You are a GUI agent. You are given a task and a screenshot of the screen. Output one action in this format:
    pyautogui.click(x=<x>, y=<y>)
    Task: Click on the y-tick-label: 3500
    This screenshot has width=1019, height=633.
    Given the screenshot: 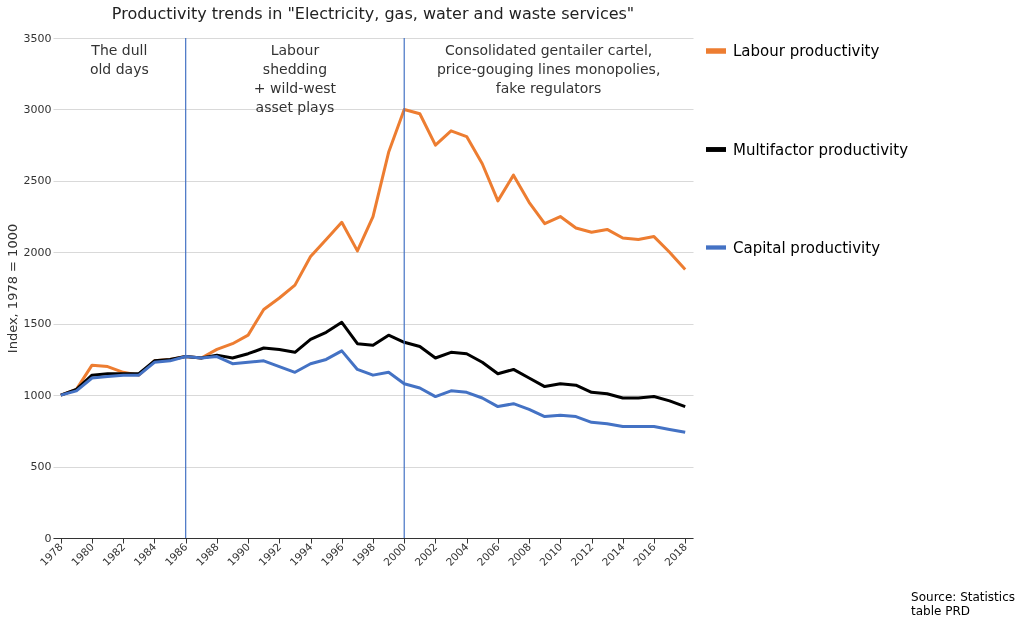 What is the action you would take?
    pyautogui.click(x=37, y=38)
    